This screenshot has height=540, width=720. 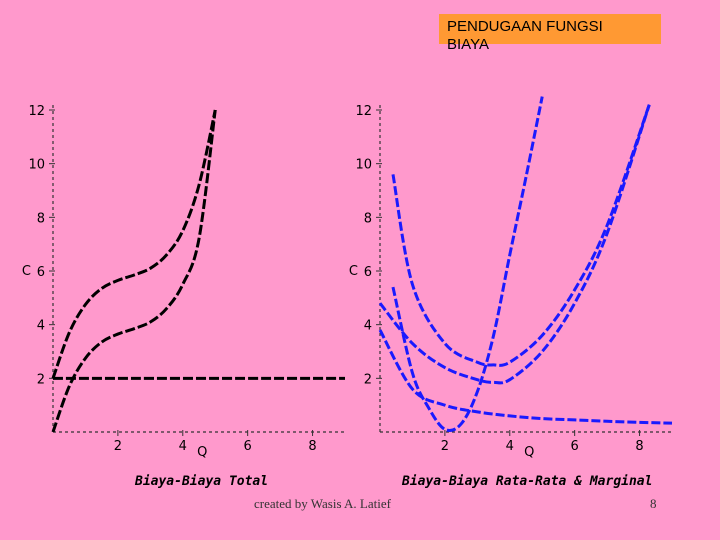 I want to click on author-footer: created by Wasis A. Latief, so click(x=322, y=503).